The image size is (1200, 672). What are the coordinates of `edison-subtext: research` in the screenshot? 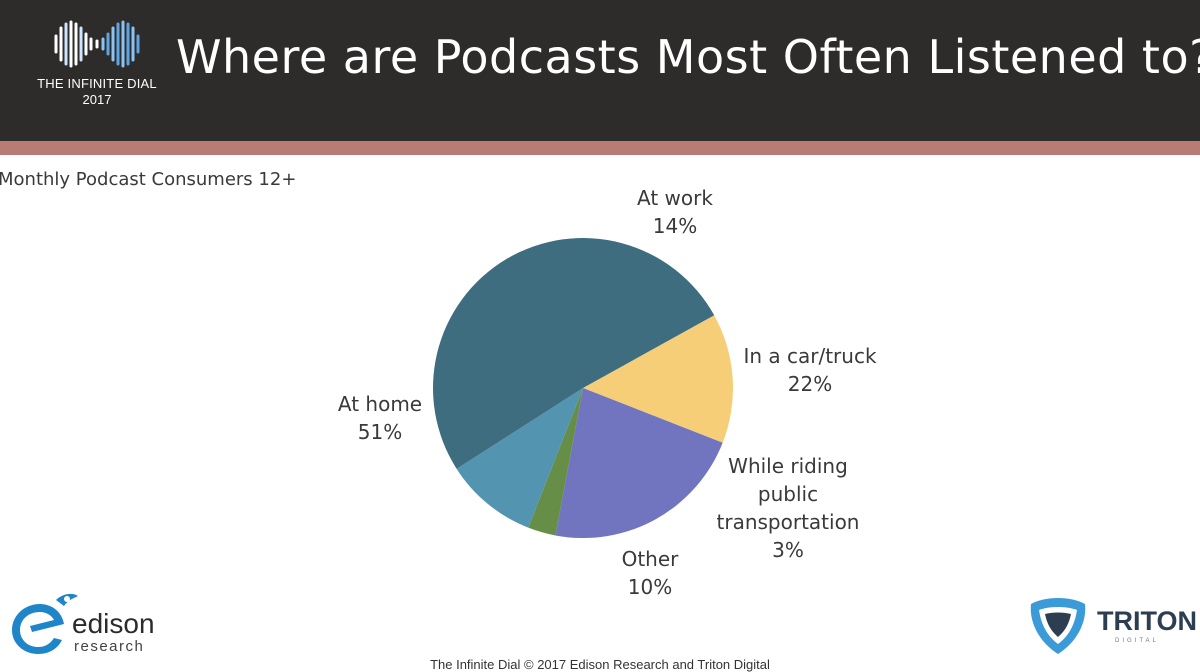 It's located at (109, 646).